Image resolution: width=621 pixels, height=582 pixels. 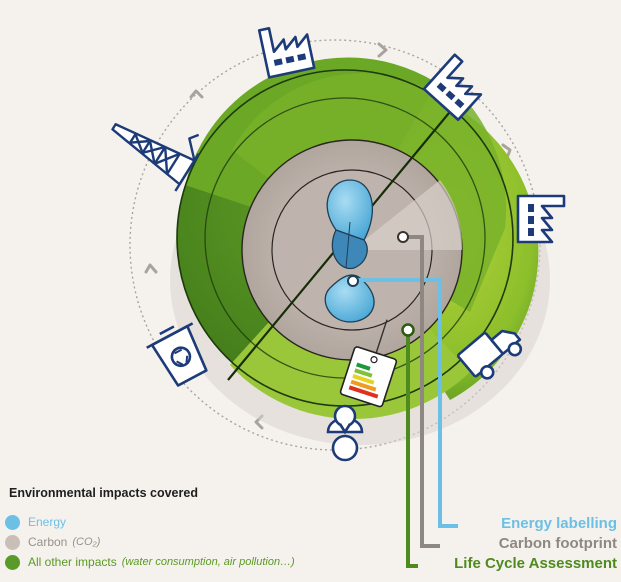 What do you see at coordinates (177, 354) in the screenshot?
I see `recycling-bin-icon` at bounding box center [177, 354].